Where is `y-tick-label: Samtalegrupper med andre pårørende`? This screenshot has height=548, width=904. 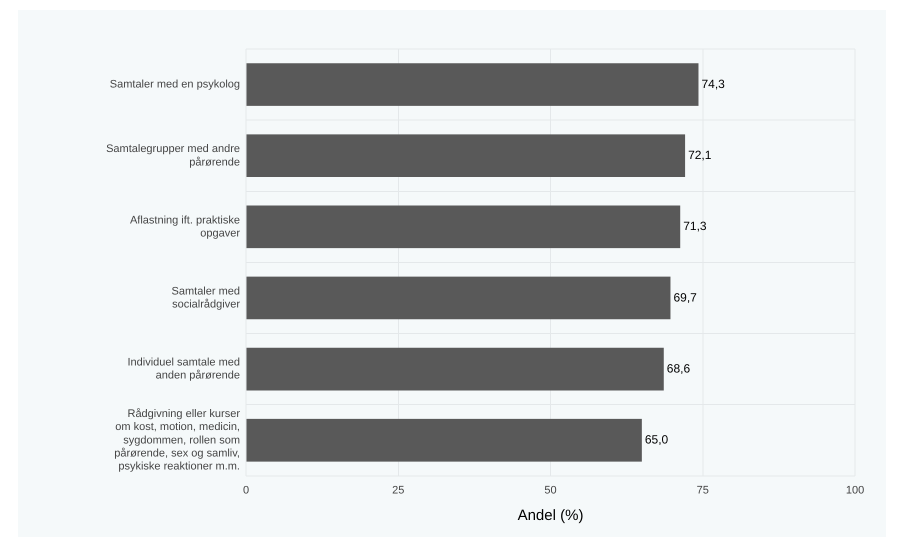
y-tick-label: Samtalegrupper med andre pårørende is located at coordinates (173, 155).